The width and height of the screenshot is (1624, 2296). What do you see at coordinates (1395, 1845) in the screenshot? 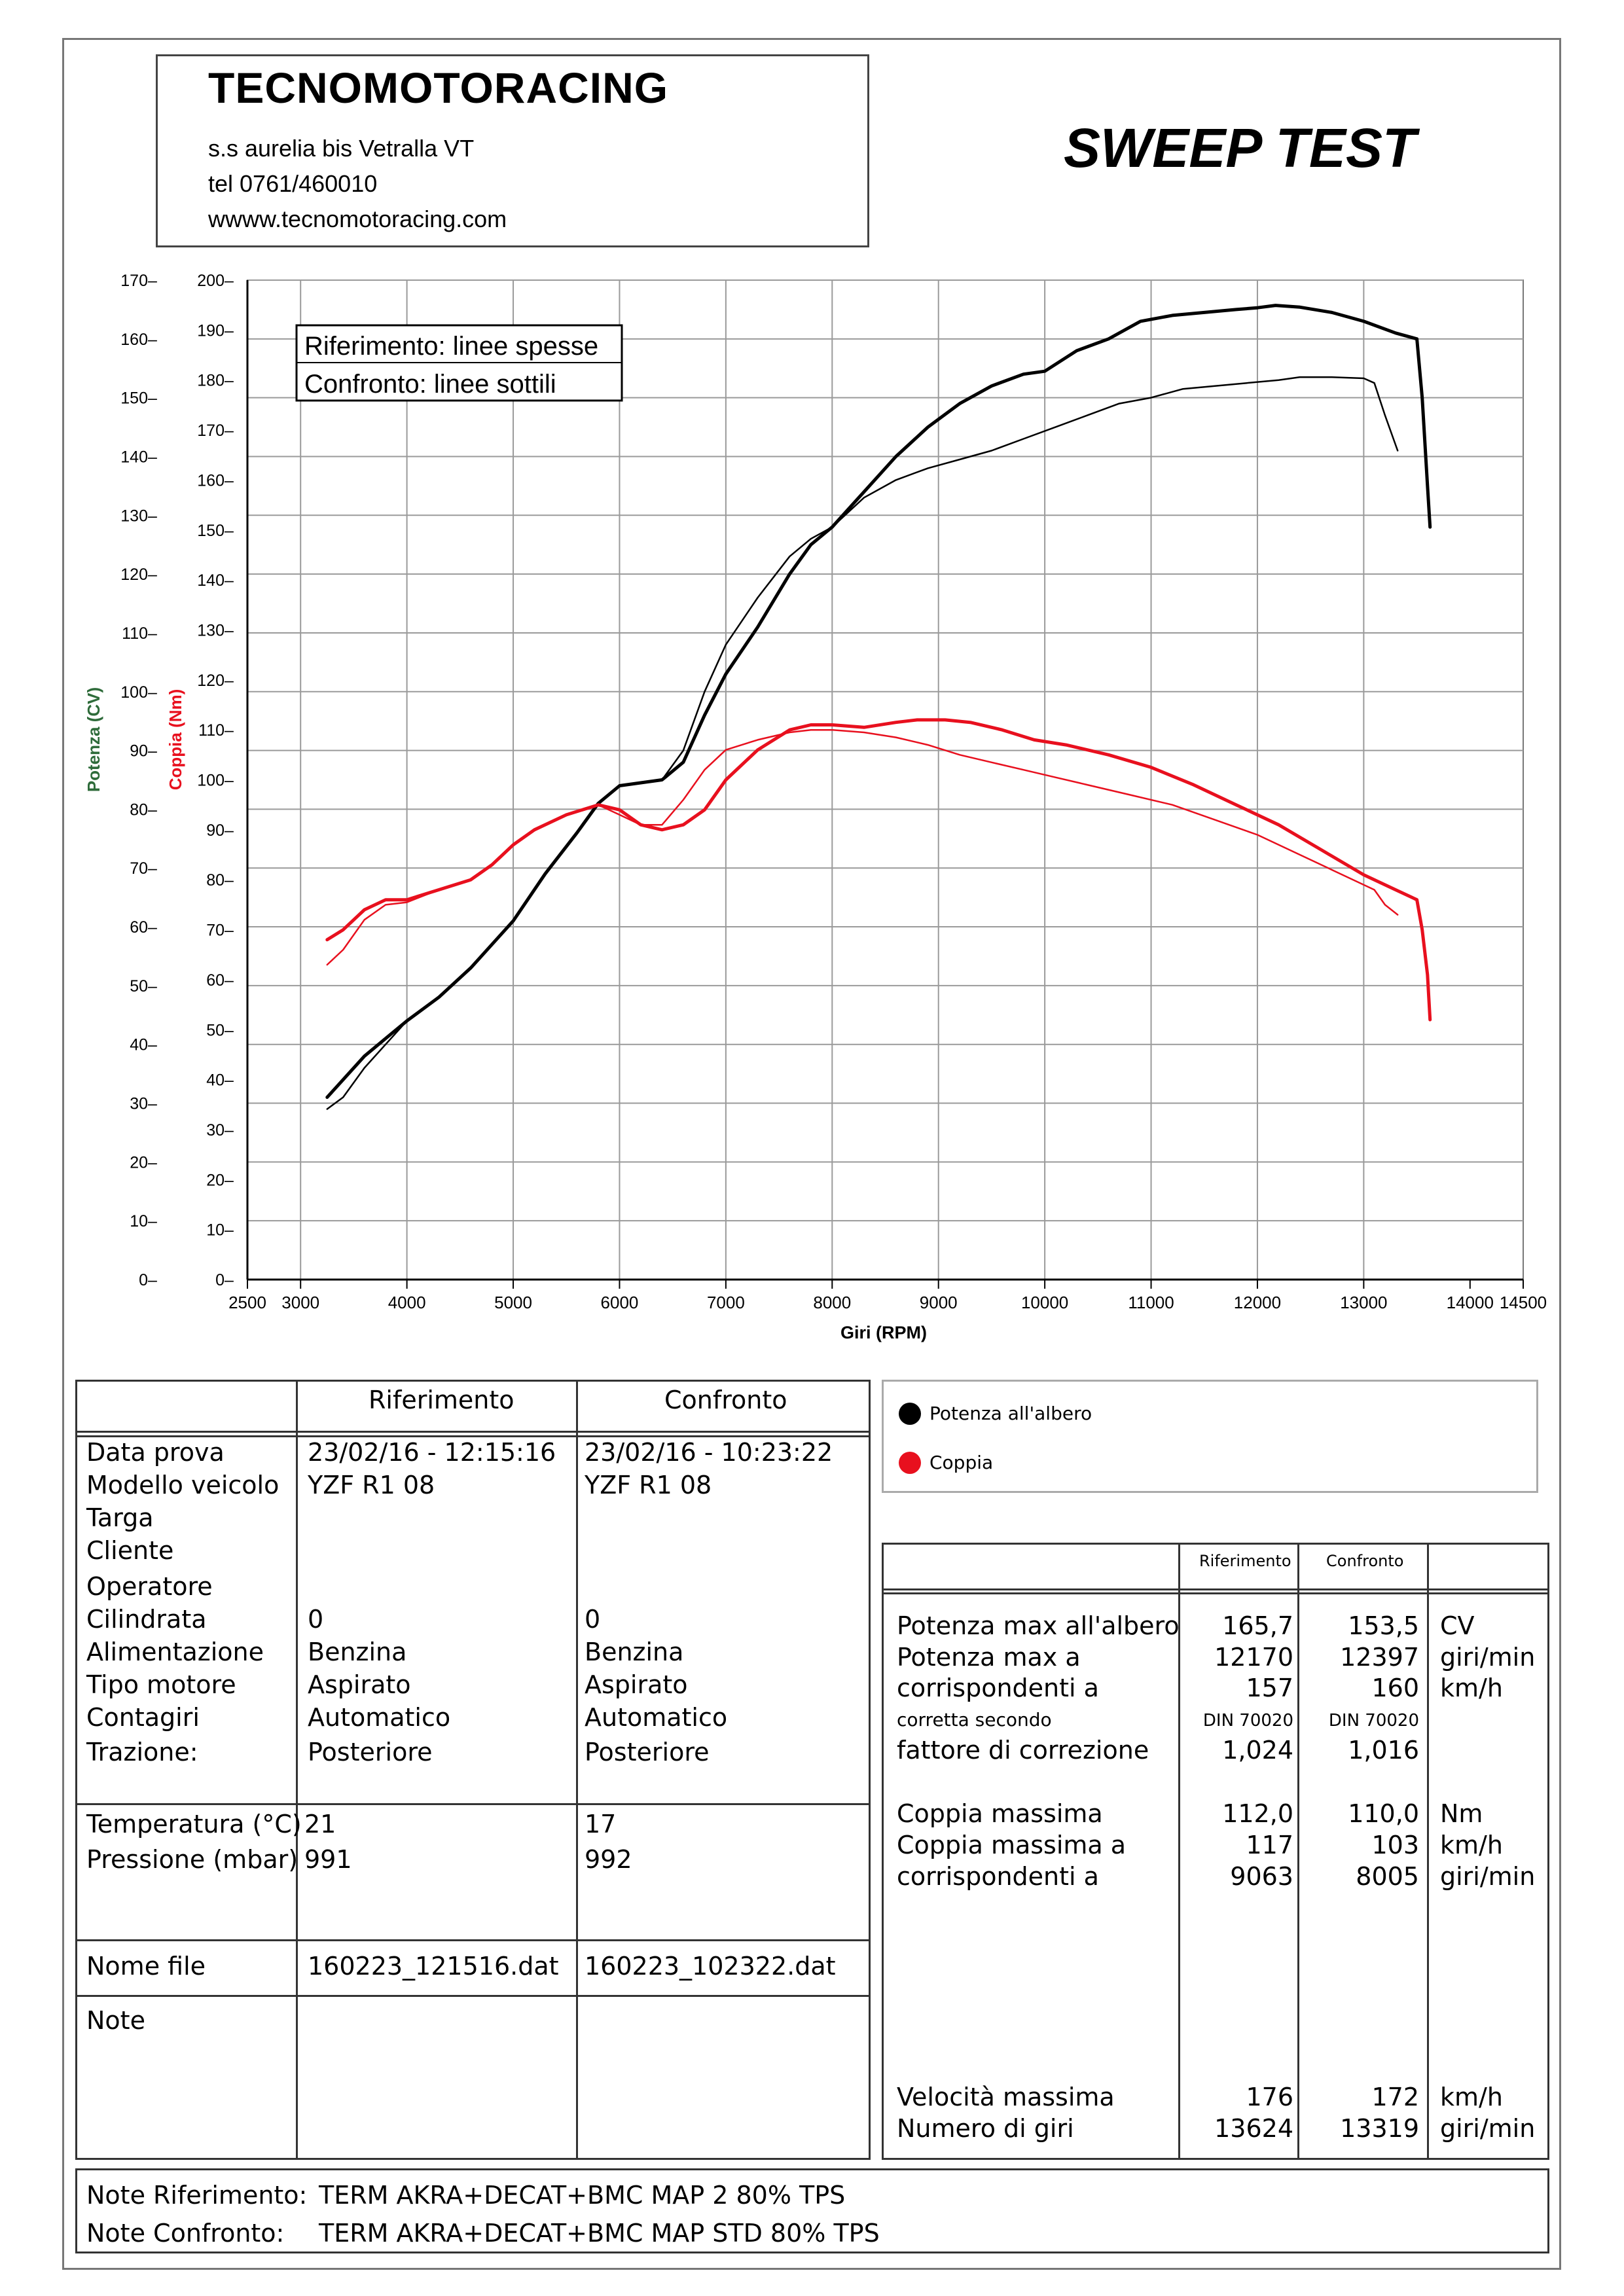
I see `result-confronto: 103` at bounding box center [1395, 1845].